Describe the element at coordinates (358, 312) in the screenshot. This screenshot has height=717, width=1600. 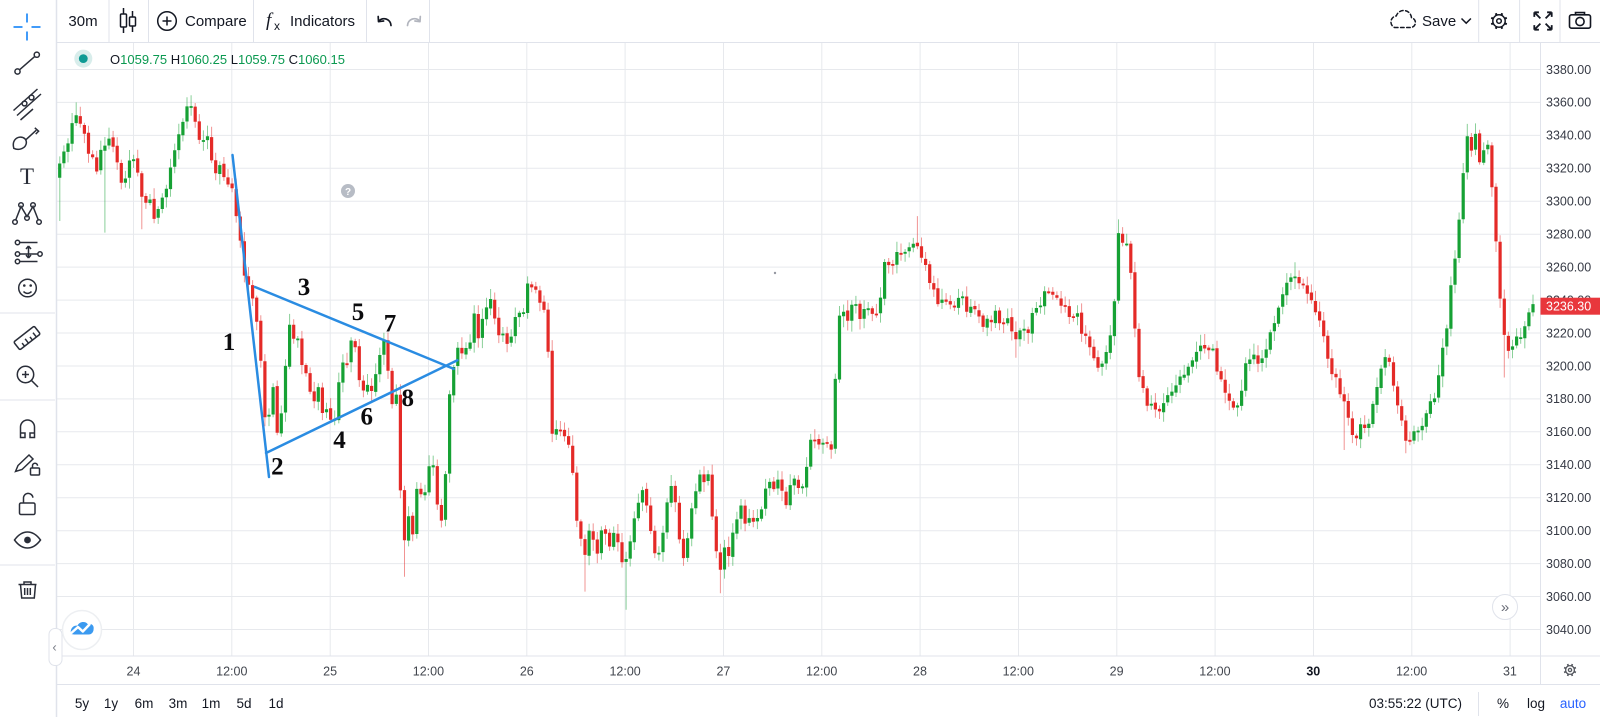
I see `svg-text: 5` at that location.